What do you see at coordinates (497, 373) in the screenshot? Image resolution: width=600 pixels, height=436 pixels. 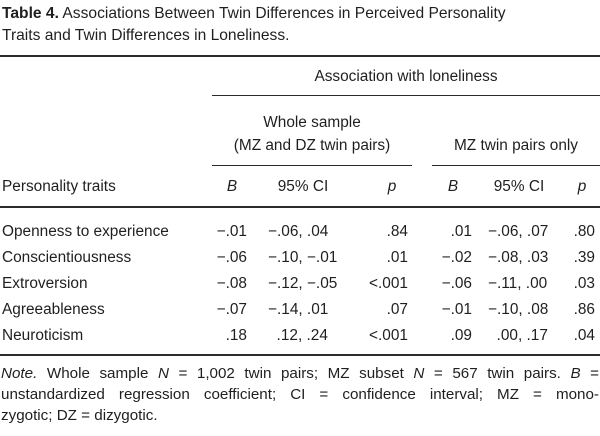 I see `note-text: = 567 twin pairs.` at bounding box center [497, 373].